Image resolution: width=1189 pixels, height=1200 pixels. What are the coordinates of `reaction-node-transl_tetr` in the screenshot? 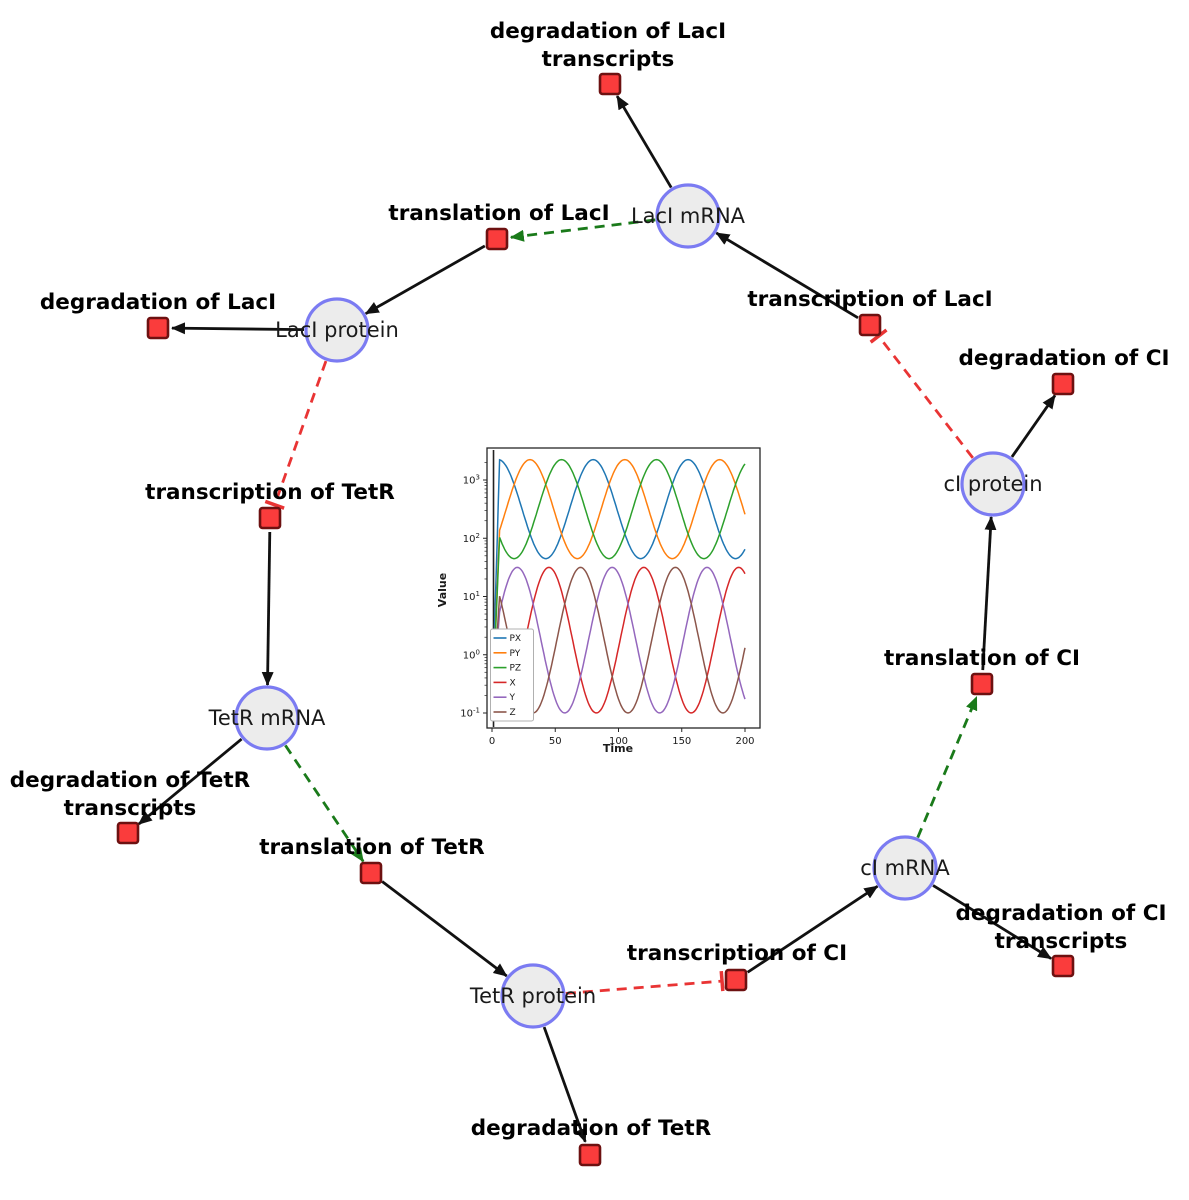 It's located at (371, 873).